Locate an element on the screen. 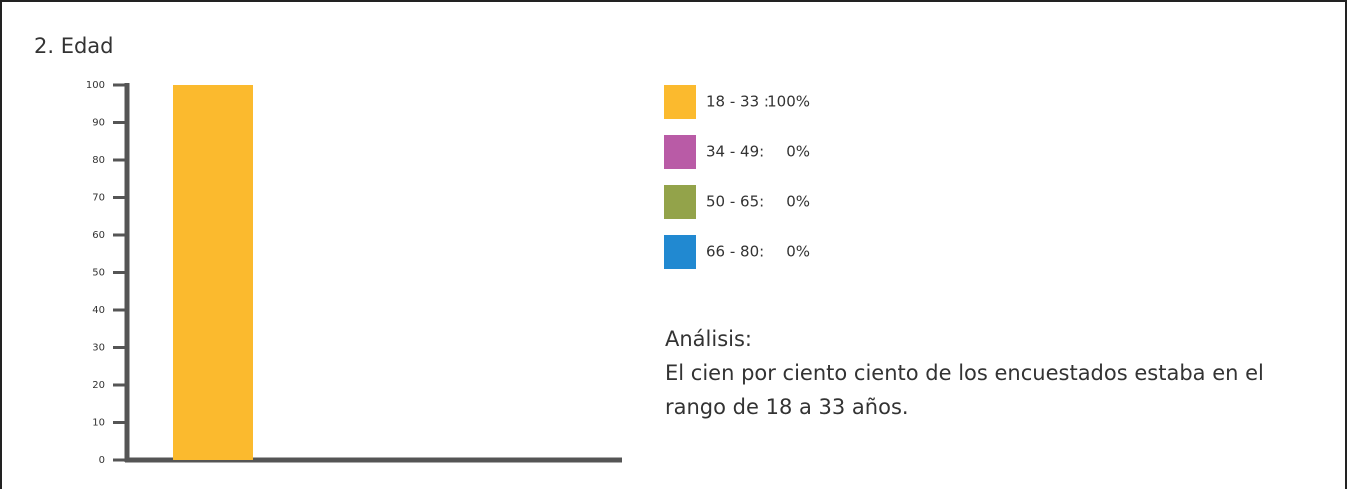 This screenshot has height=489, width=1348. chart-title: 2. Edad is located at coordinates (74, 46).